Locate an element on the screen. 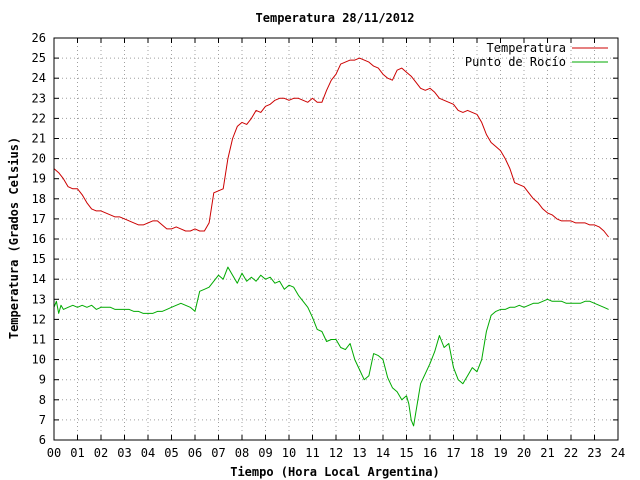 This screenshot has width=640, height=480. x-tick-label: 21 is located at coordinates (547, 453).